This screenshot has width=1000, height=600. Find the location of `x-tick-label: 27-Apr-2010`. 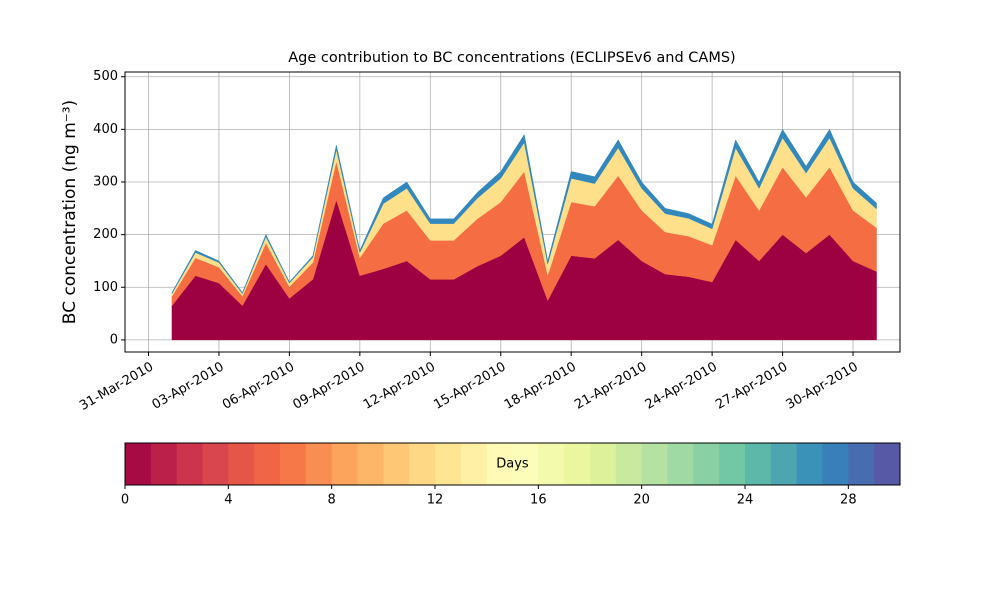

x-tick-label: 27-Apr-2010 is located at coordinates (751, 386).